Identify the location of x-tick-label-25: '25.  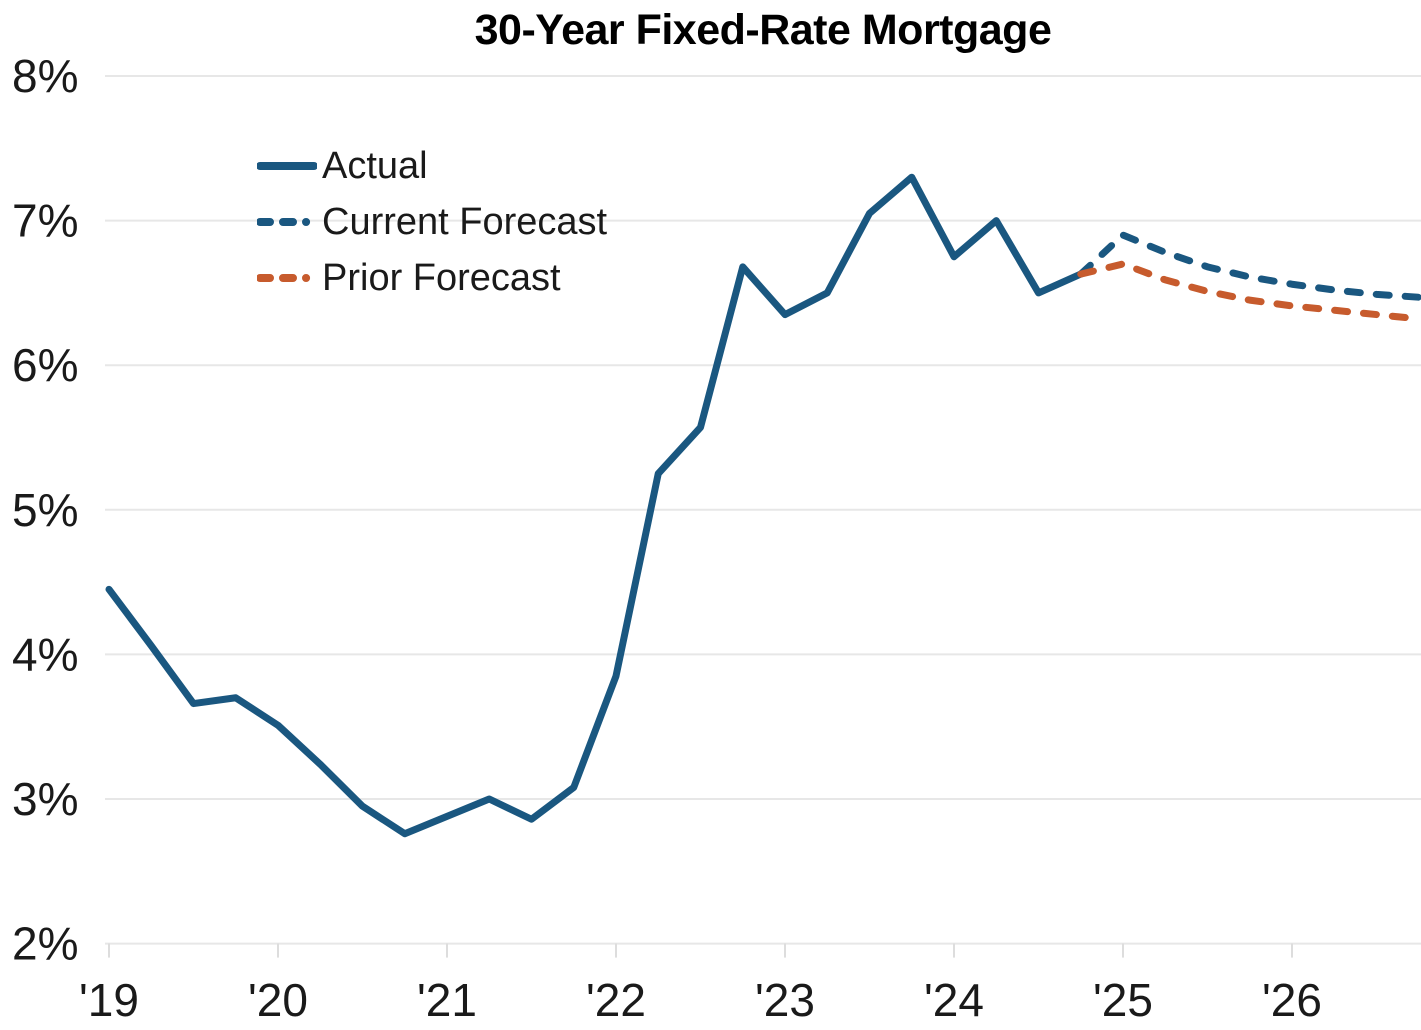
(1123, 1000).